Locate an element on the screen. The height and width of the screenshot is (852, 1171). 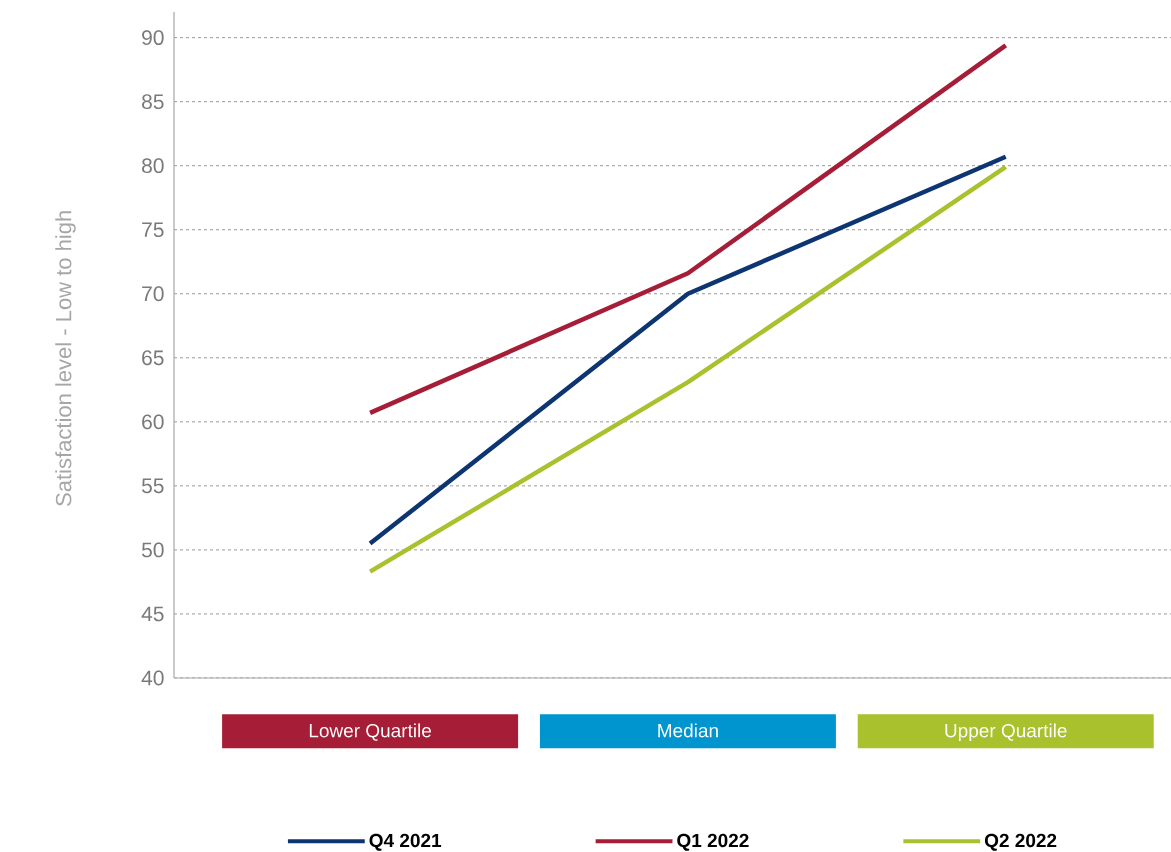
y-tick-label: 55 is located at coordinates (152, 486).